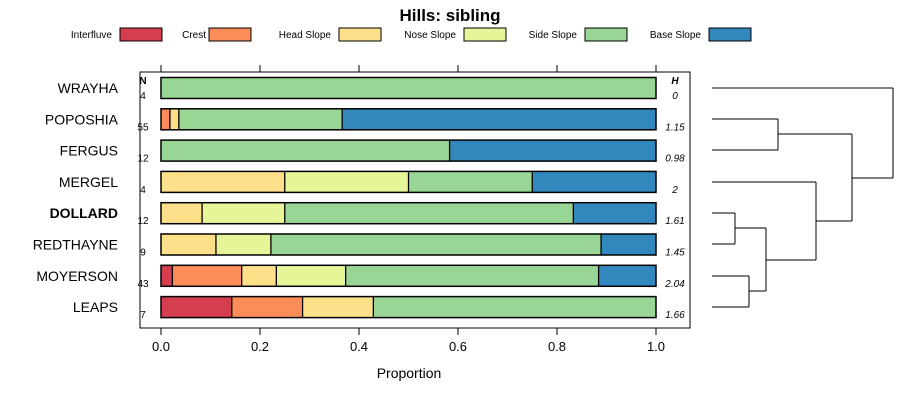 The image size is (900, 400). What do you see at coordinates (675, 159) in the screenshot?
I see `h-value-fergus: 0.98` at bounding box center [675, 159].